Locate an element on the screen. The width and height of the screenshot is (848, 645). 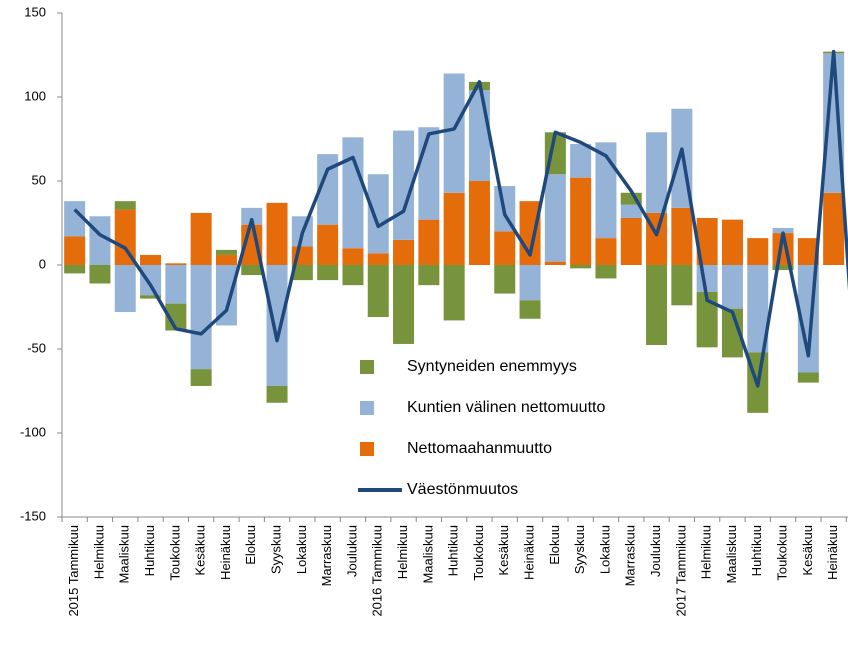
y-tick-label: 100 is located at coordinates (35, 95).